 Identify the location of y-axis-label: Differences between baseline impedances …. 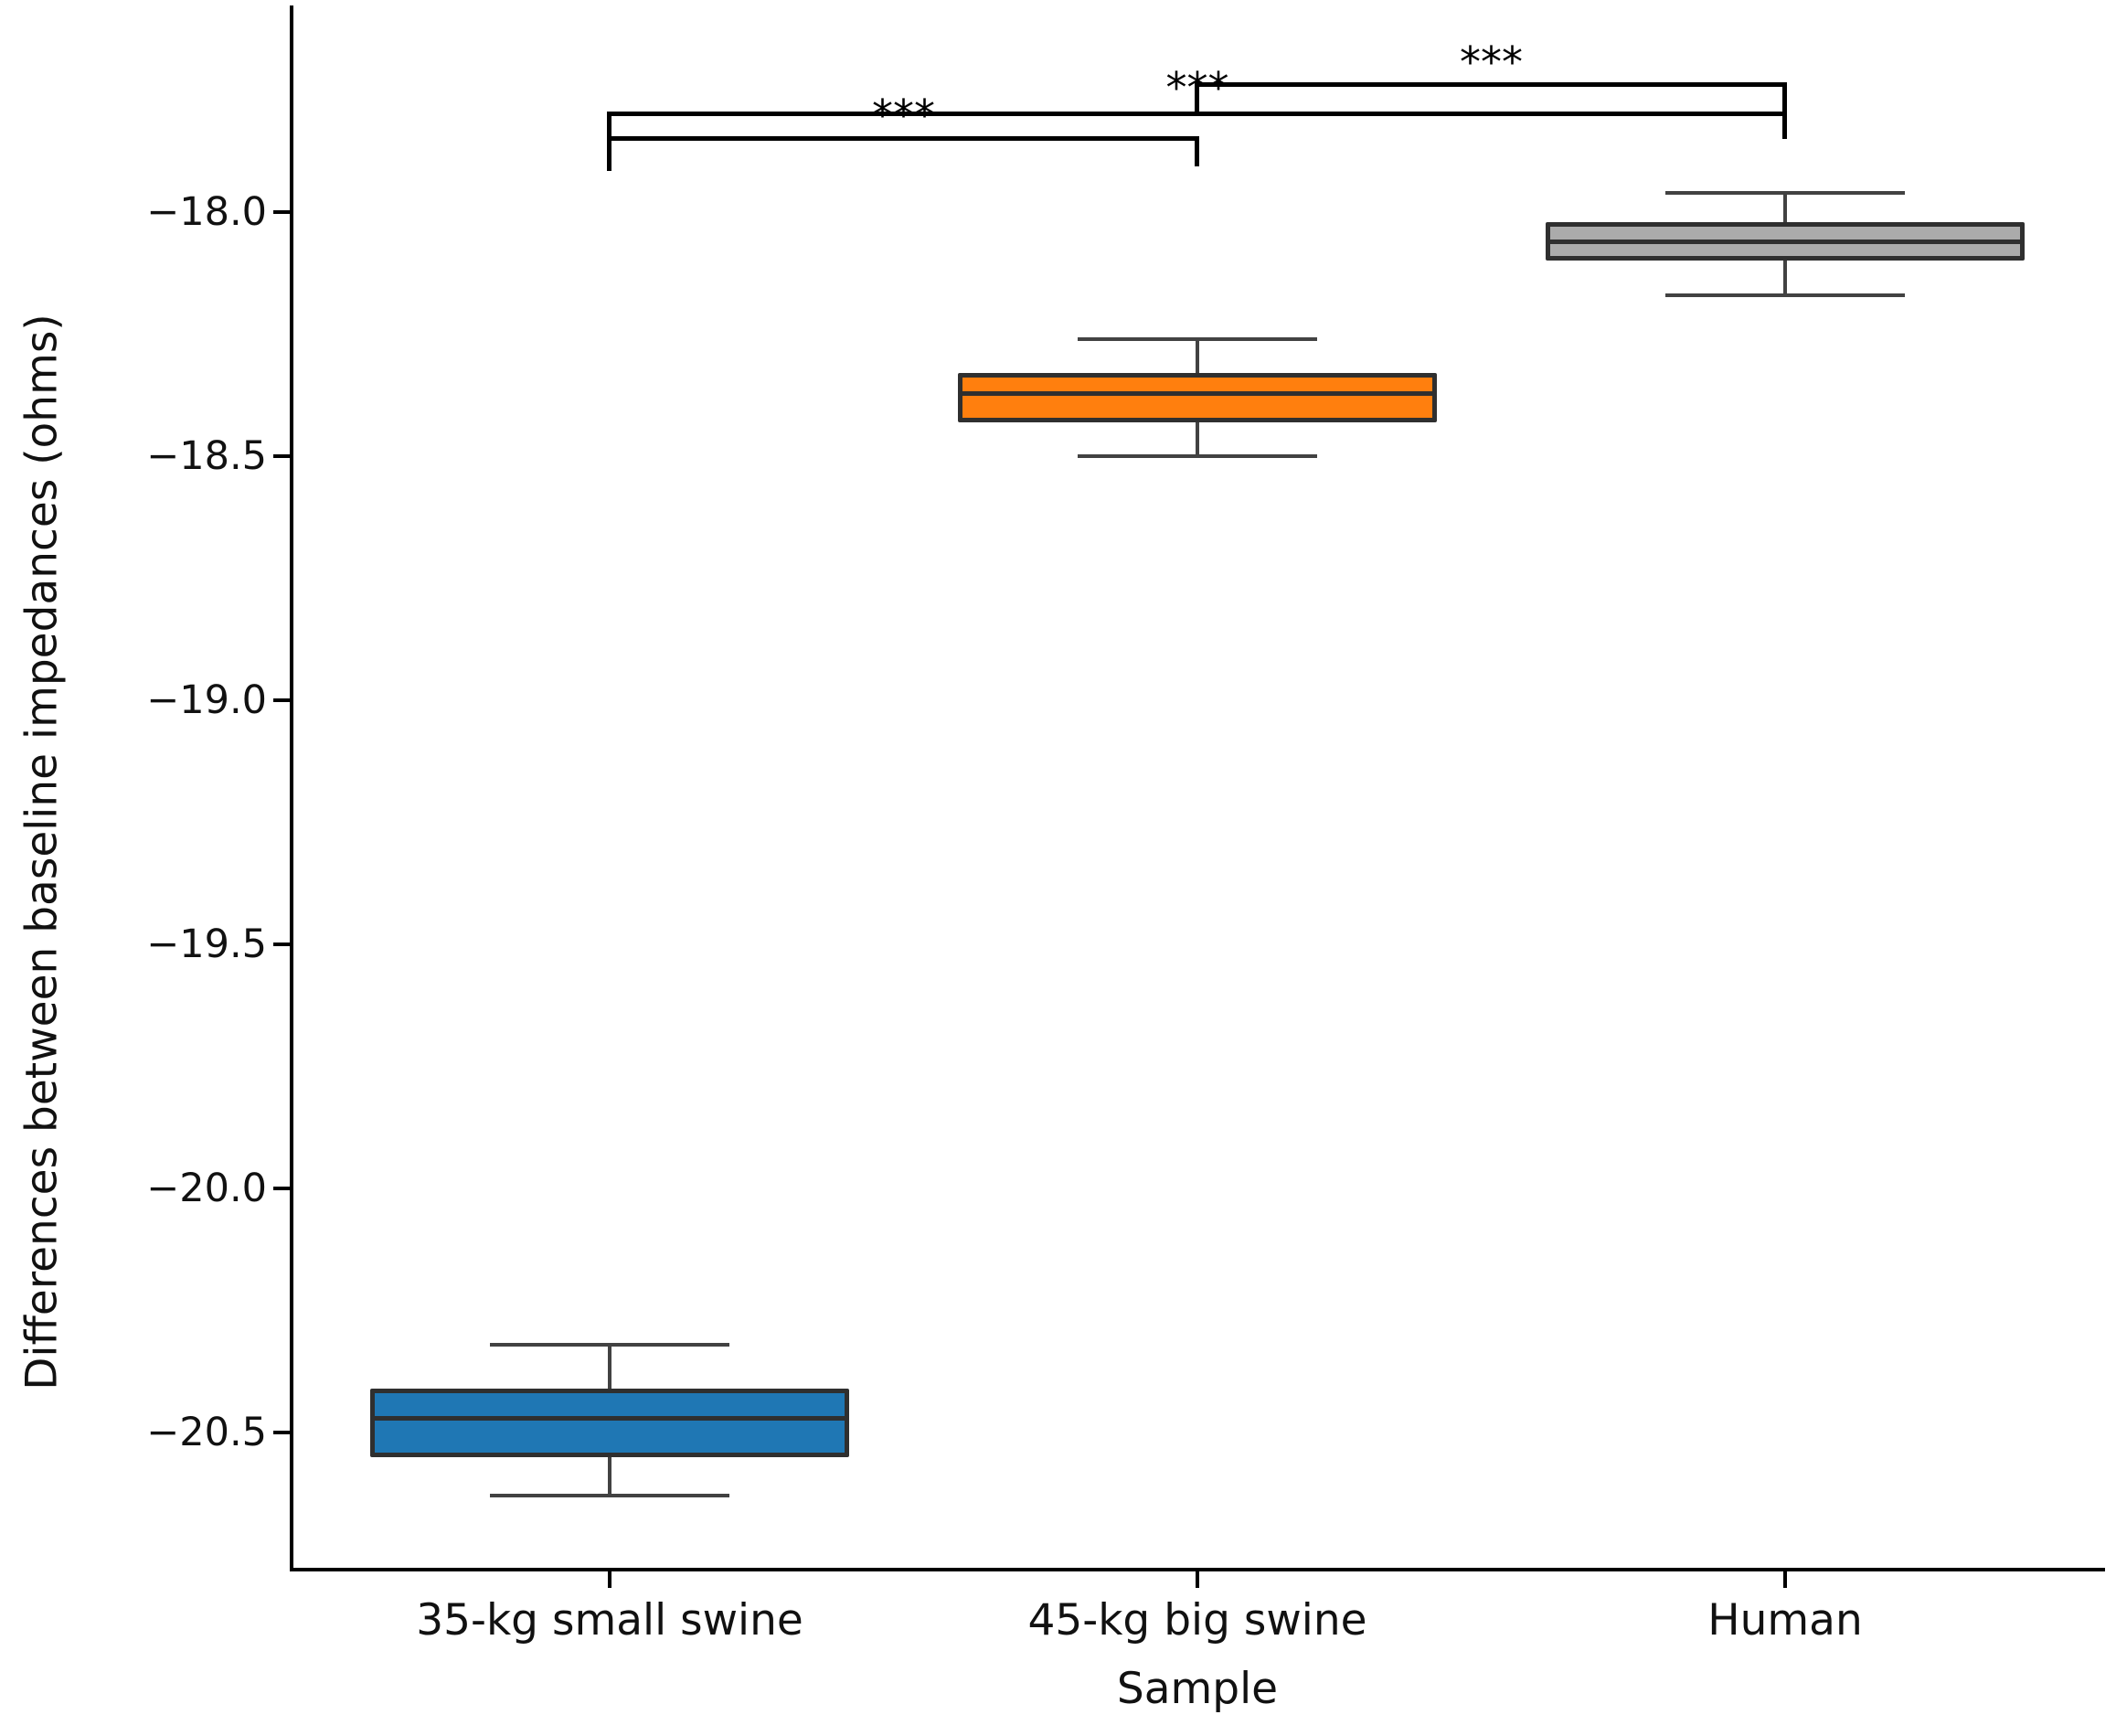
(42, 852).